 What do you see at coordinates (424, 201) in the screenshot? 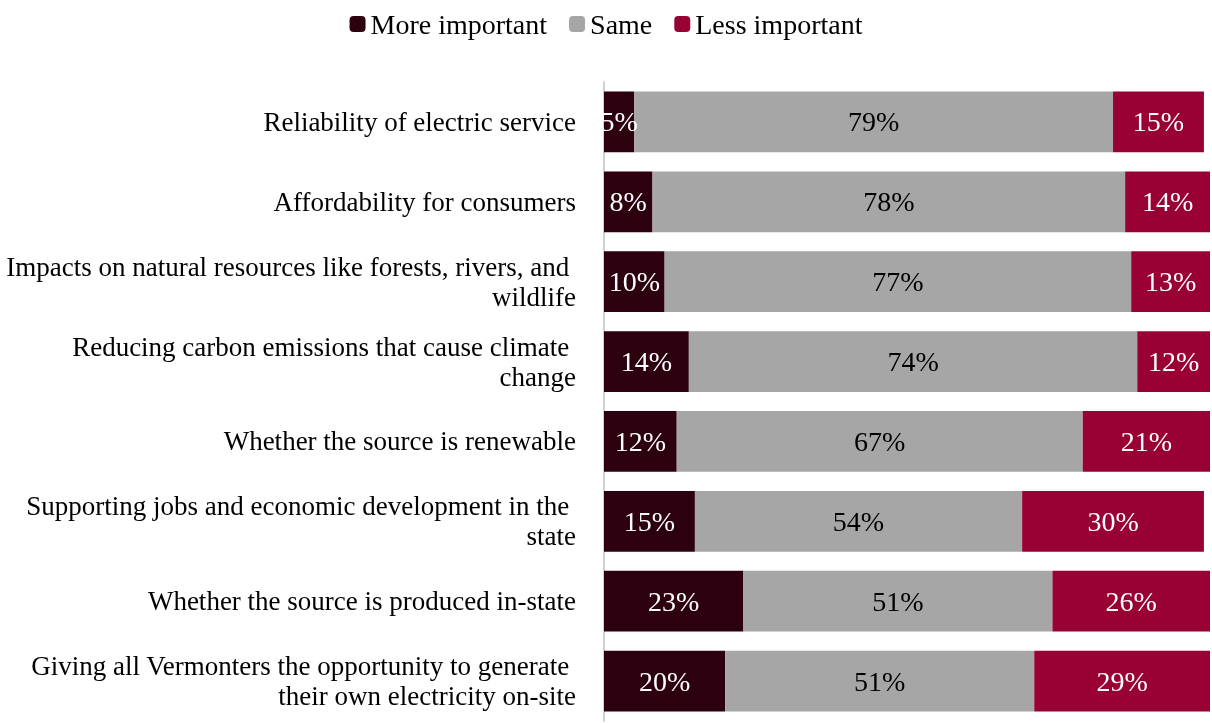
I see `y-tick-label: Affordability for consumers` at bounding box center [424, 201].